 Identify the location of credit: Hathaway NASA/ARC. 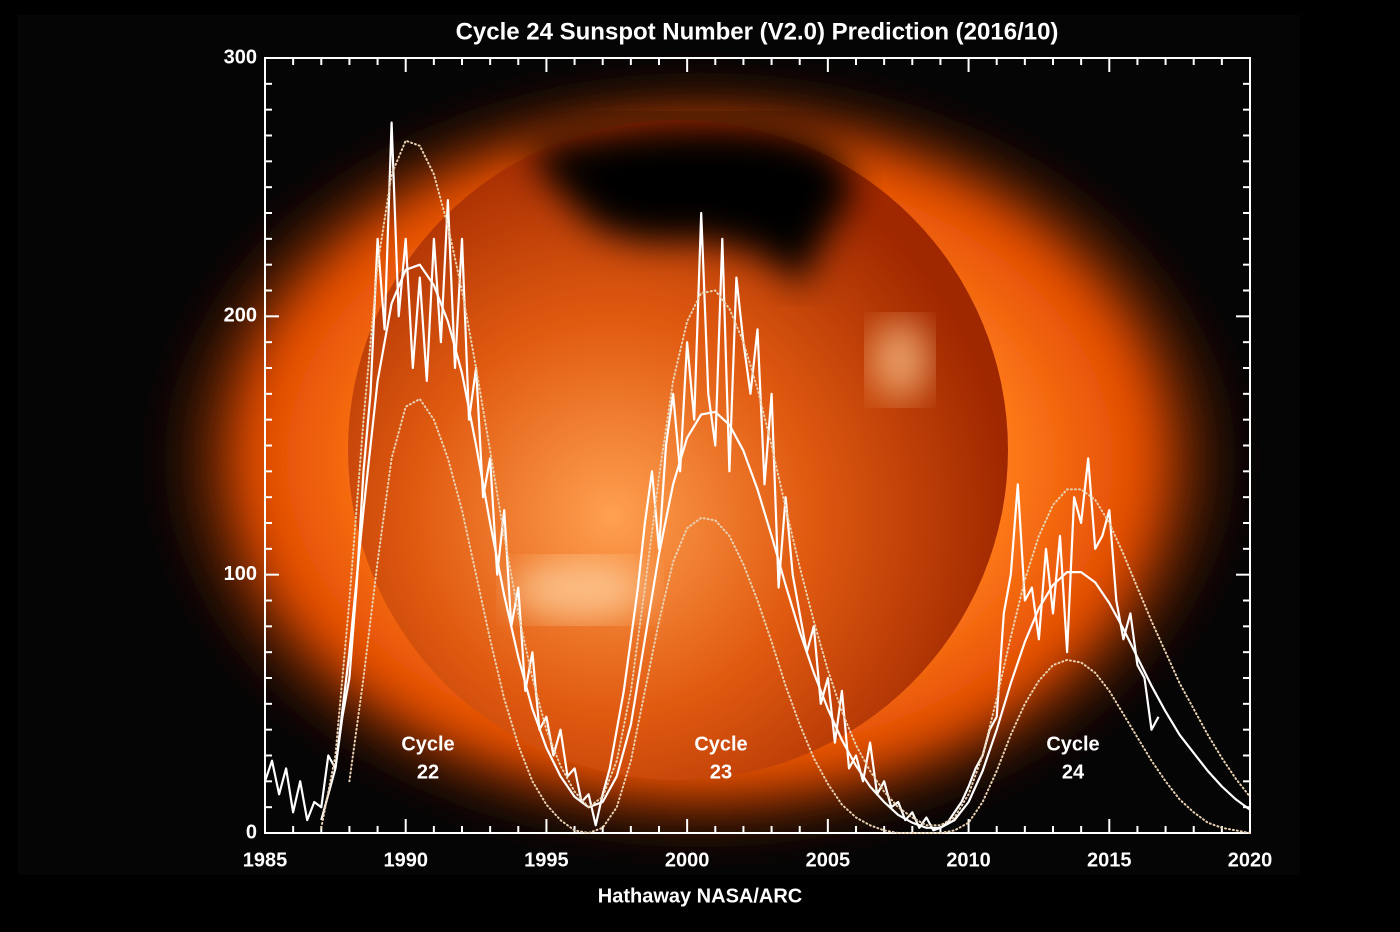
(700, 896).